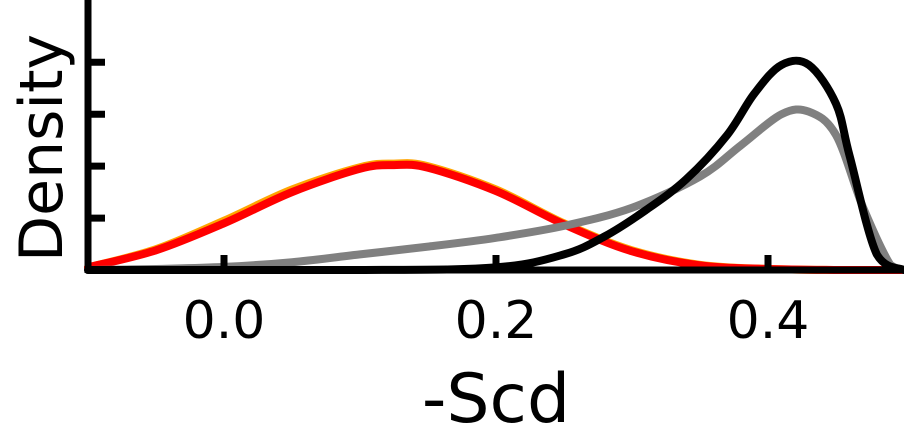 The image size is (904, 437). I want to click on y-axis-label: Density, so click(42, 148).